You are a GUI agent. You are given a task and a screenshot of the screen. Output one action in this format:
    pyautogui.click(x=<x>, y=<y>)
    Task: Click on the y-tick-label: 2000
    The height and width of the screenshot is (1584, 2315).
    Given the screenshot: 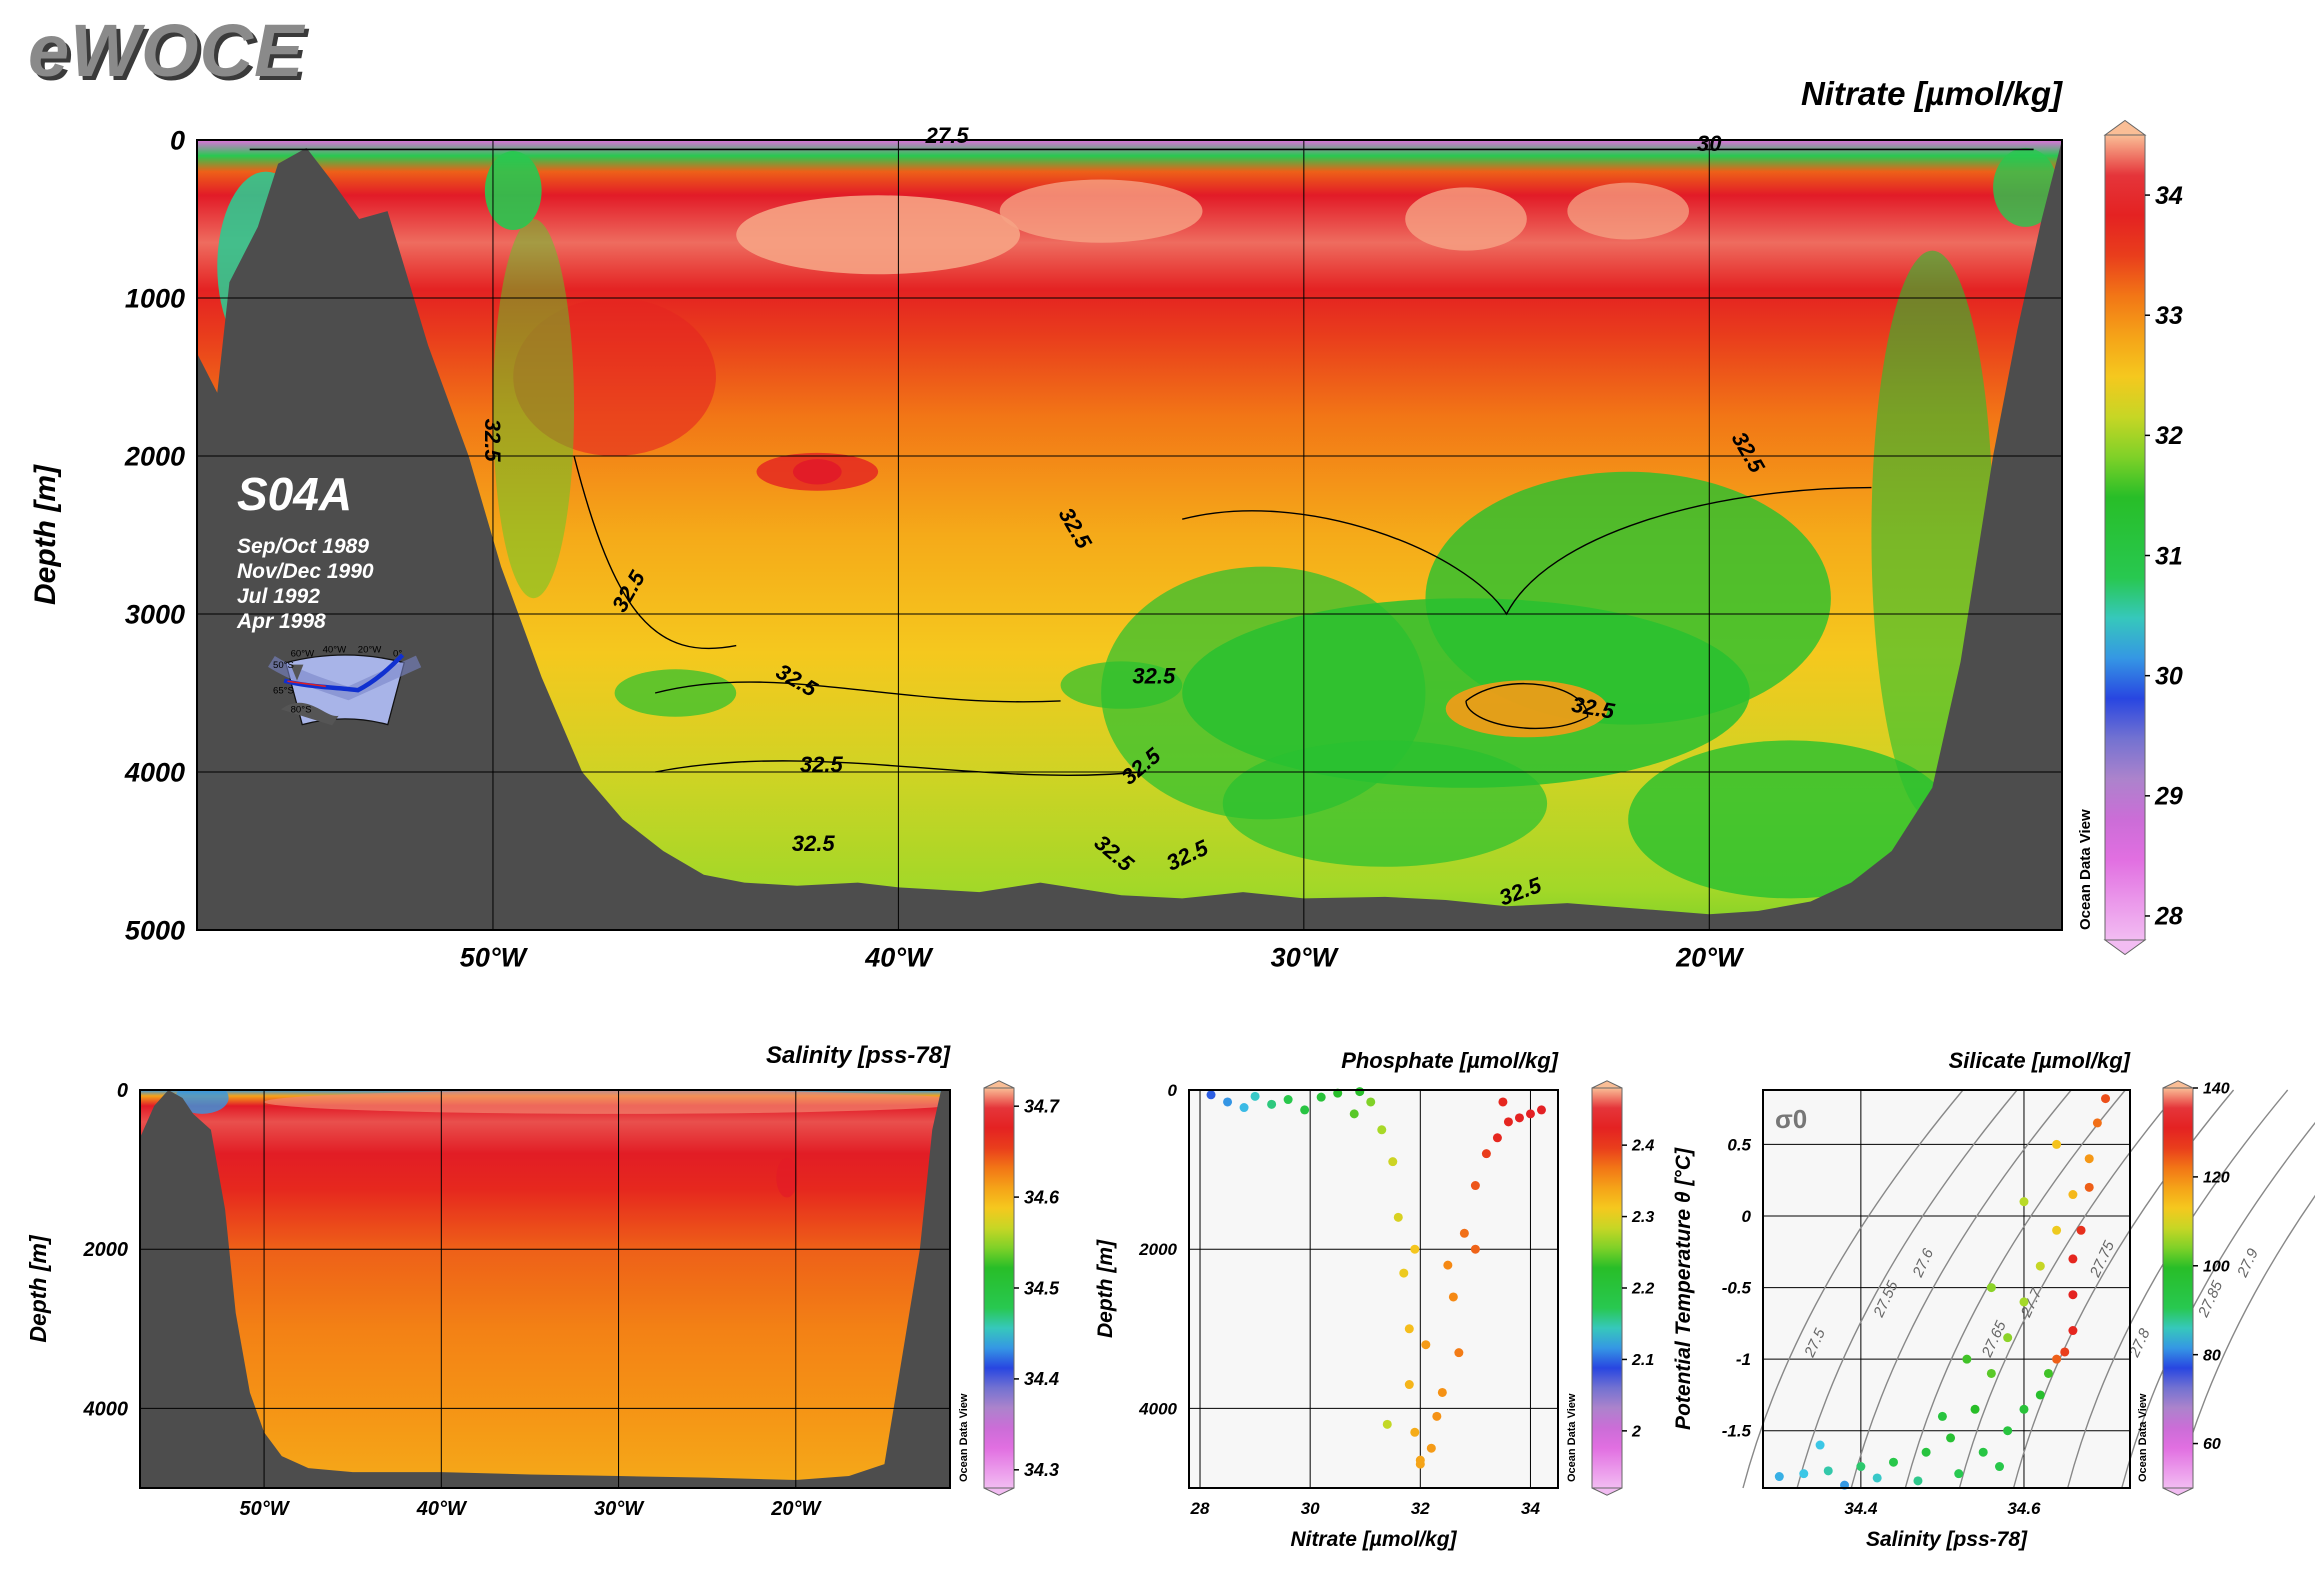 What is the action you would take?
    pyautogui.click(x=106, y=1250)
    